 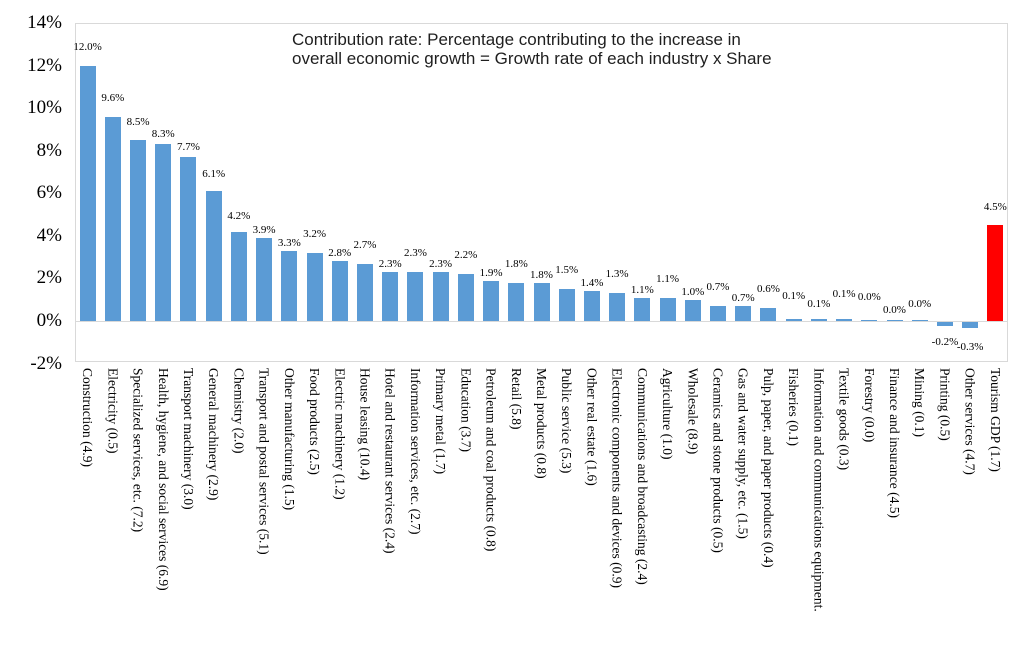 I want to click on x-axis-category-label: Other manufacturing (1.5), so click(x=289, y=439).